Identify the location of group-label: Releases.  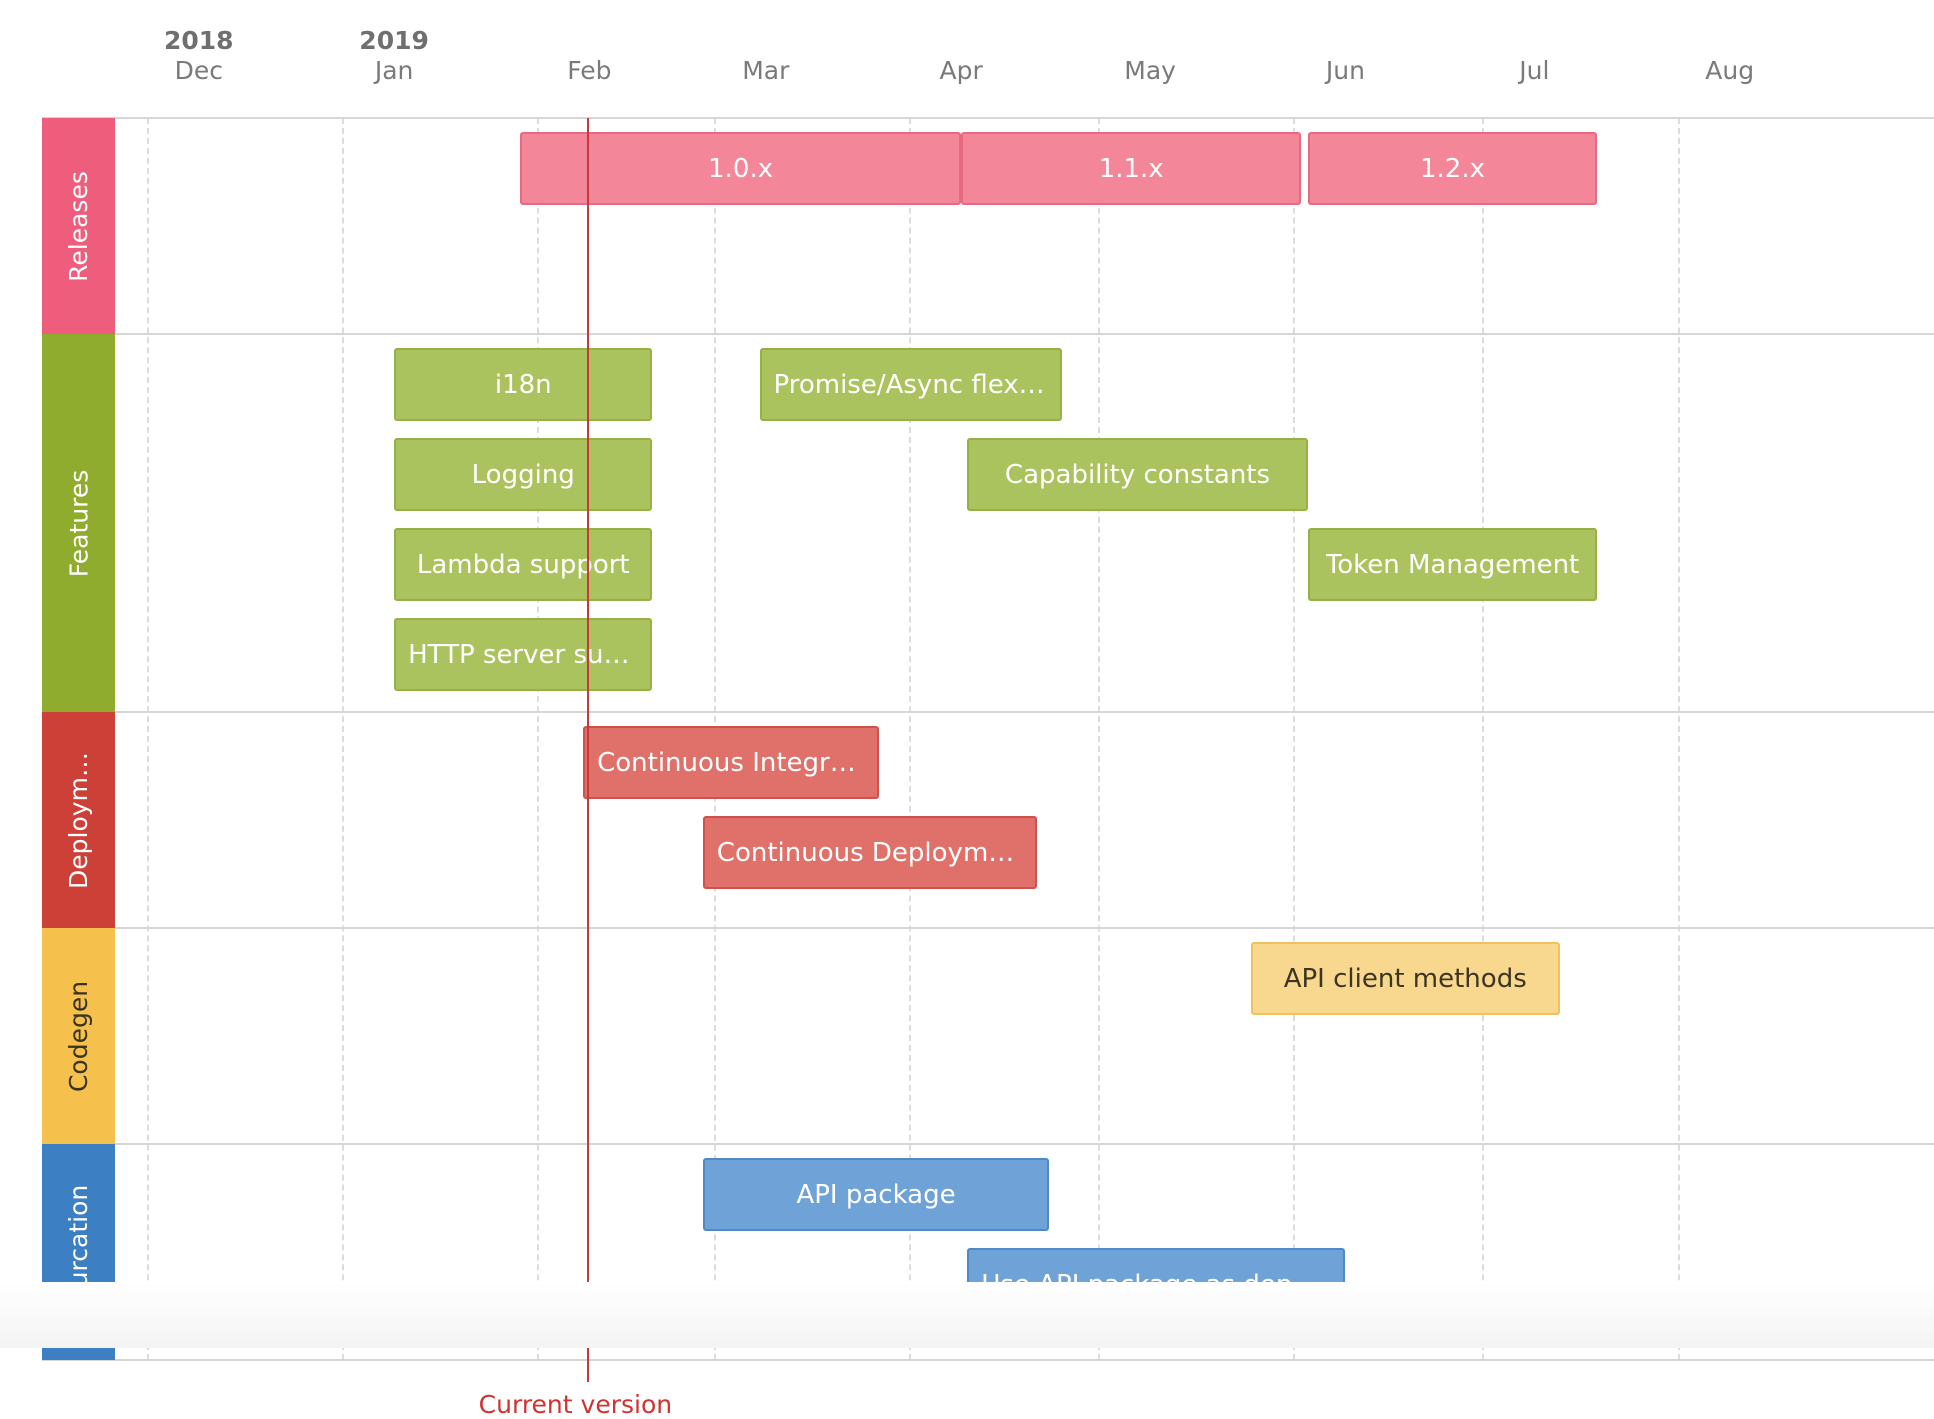
(78, 226).